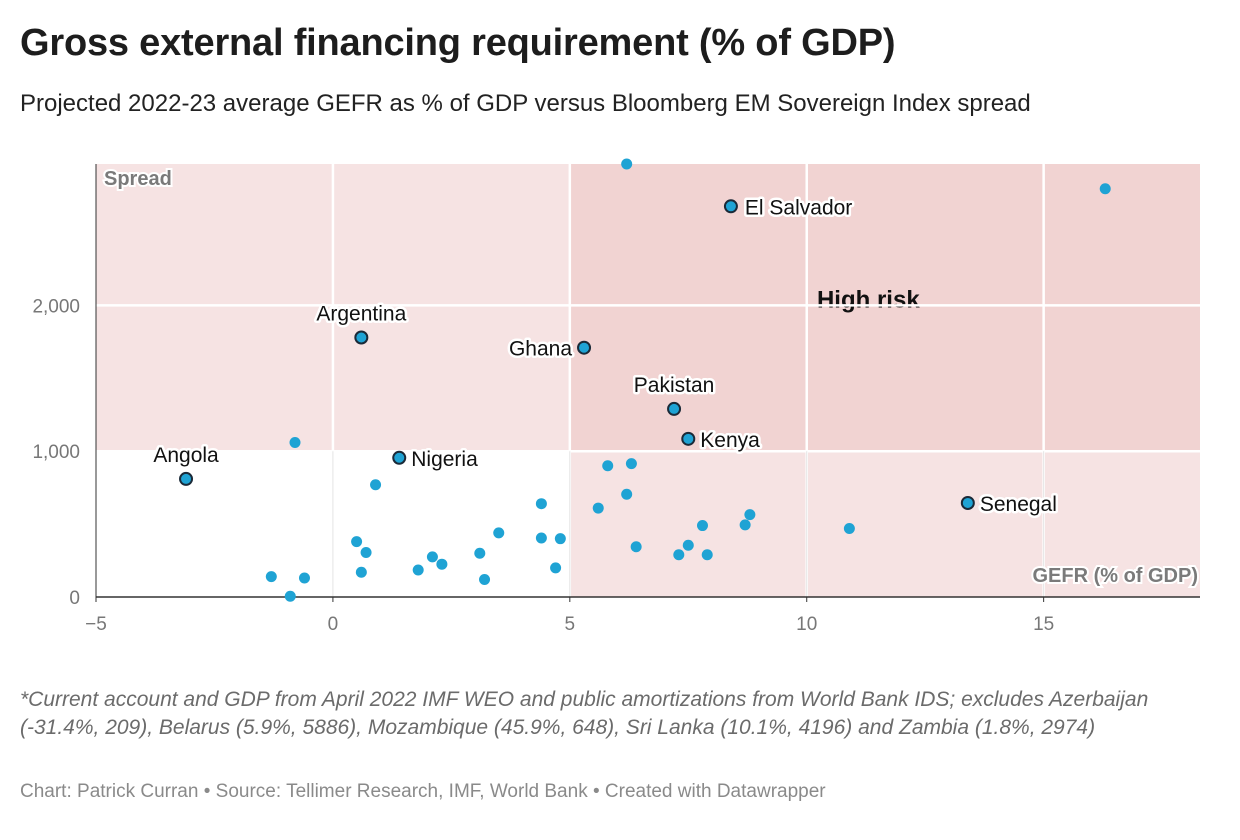 This screenshot has width=1240, height=840. I want to click on point-label-argentina: Argentina, so click(361, 313).